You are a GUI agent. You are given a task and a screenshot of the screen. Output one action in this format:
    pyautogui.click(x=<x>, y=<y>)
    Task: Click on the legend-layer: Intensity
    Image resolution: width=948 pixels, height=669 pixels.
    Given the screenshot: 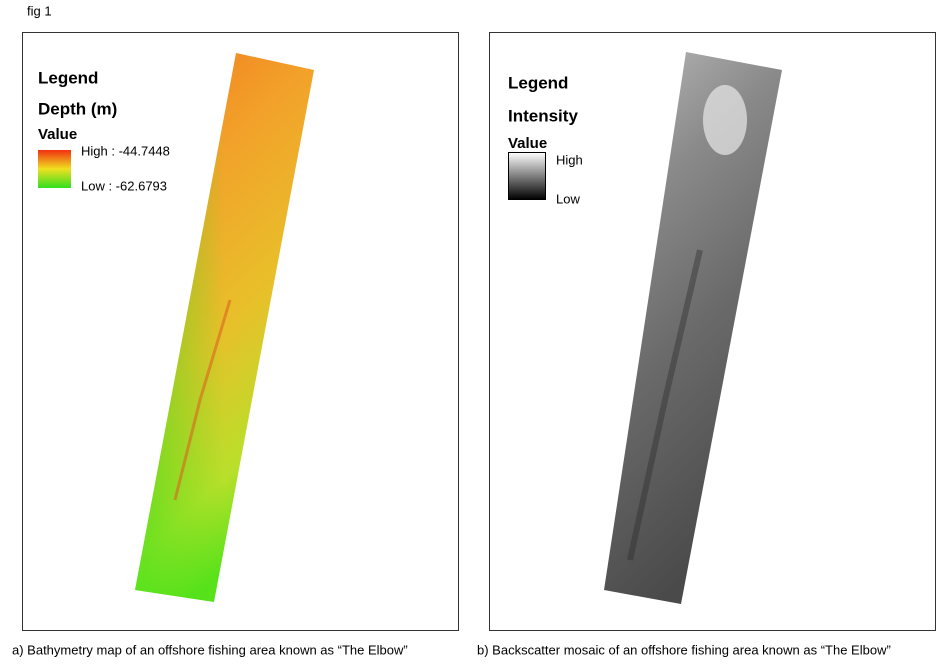 What is the action you would take?
    pyautogui.click(x=543, y=115)
    